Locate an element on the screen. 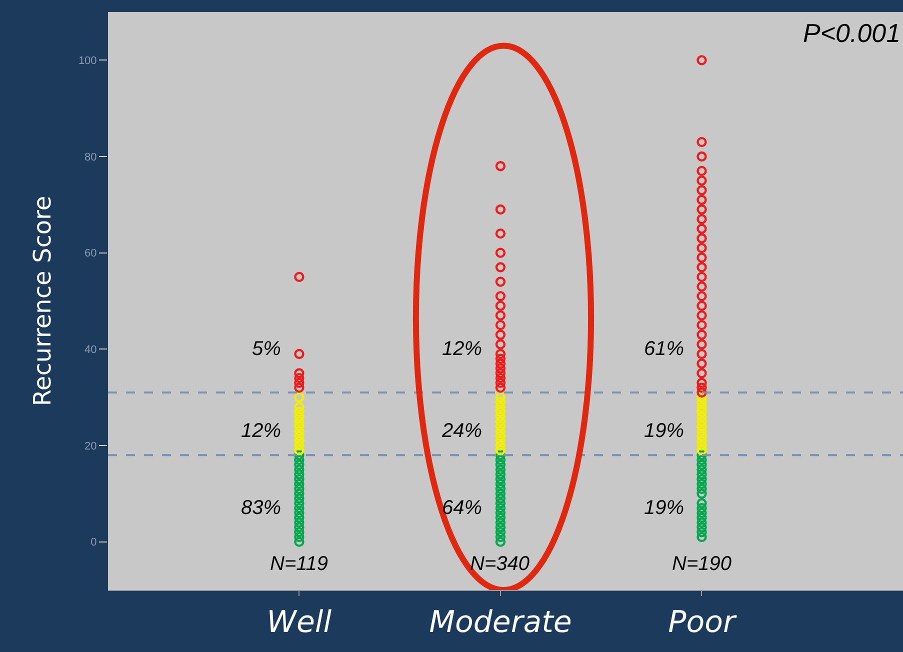  annotation: 5% is located at coordinates (266, 349).